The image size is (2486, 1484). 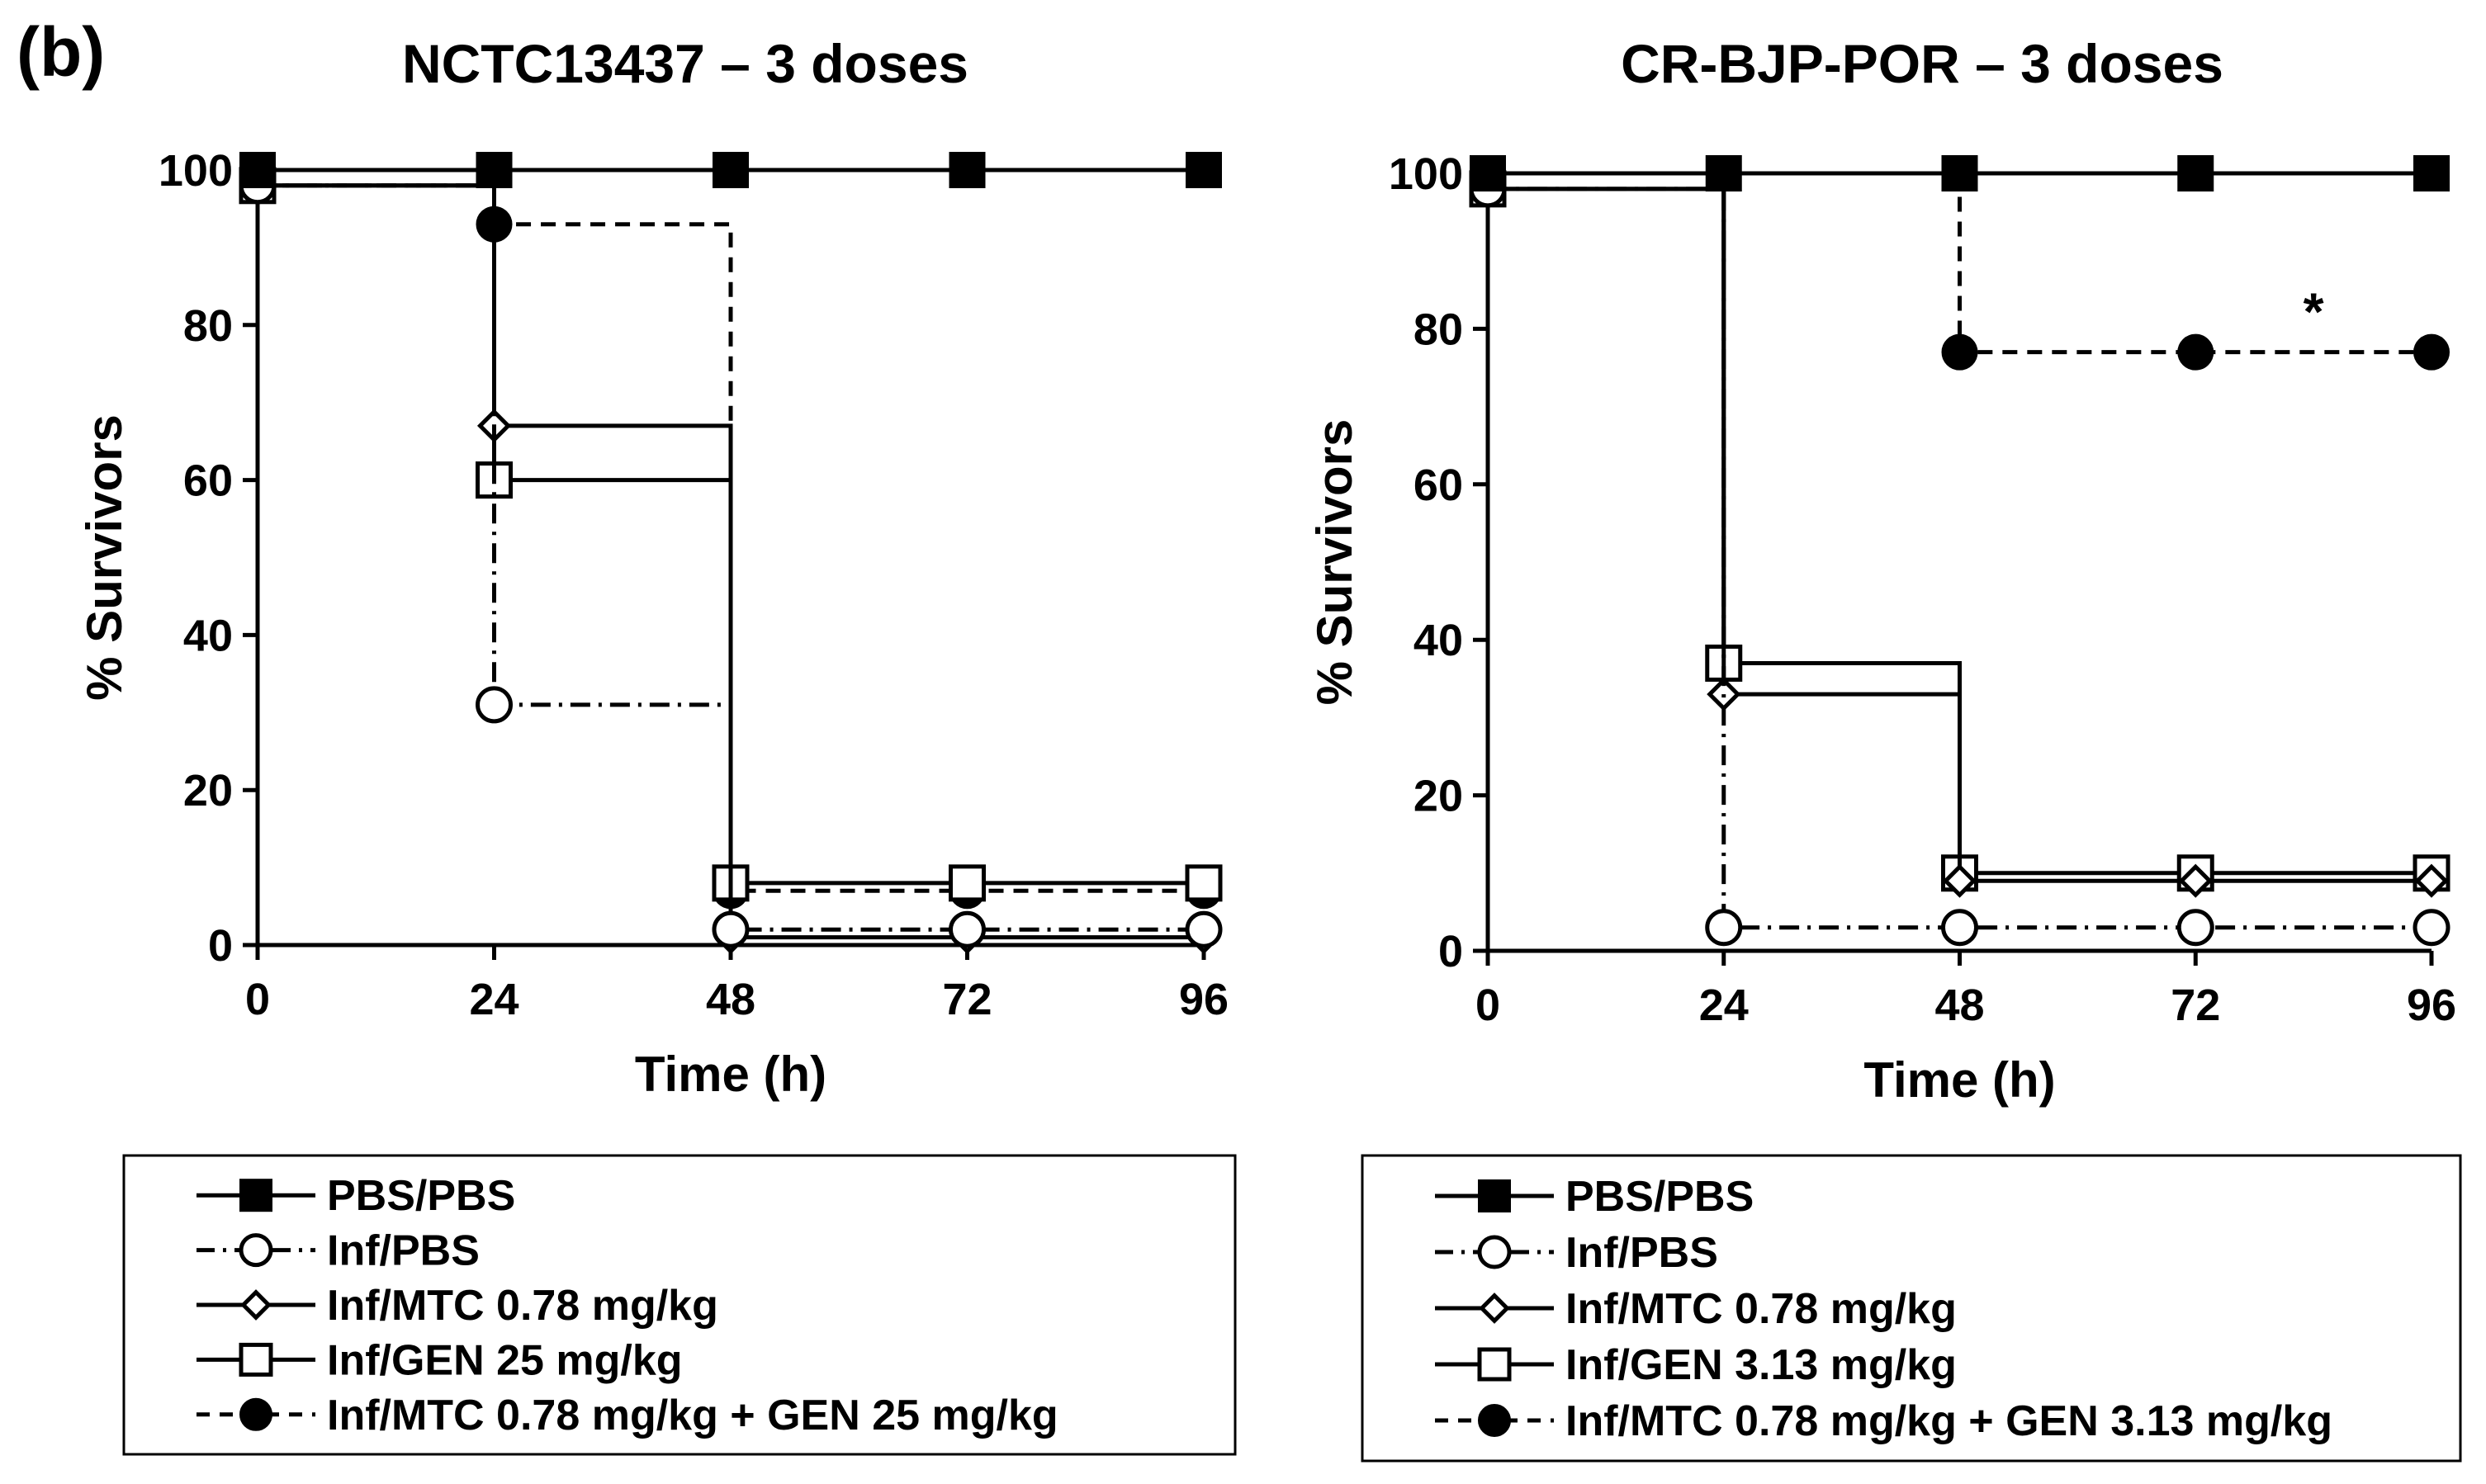 What do you see at coordinates (1949, 1421) in the screenshot?
I see `legend-label: Inf/MTC 0.78 mg/kg + GEN 3.13 mg/kg` at bounding box center [1949, 1421].